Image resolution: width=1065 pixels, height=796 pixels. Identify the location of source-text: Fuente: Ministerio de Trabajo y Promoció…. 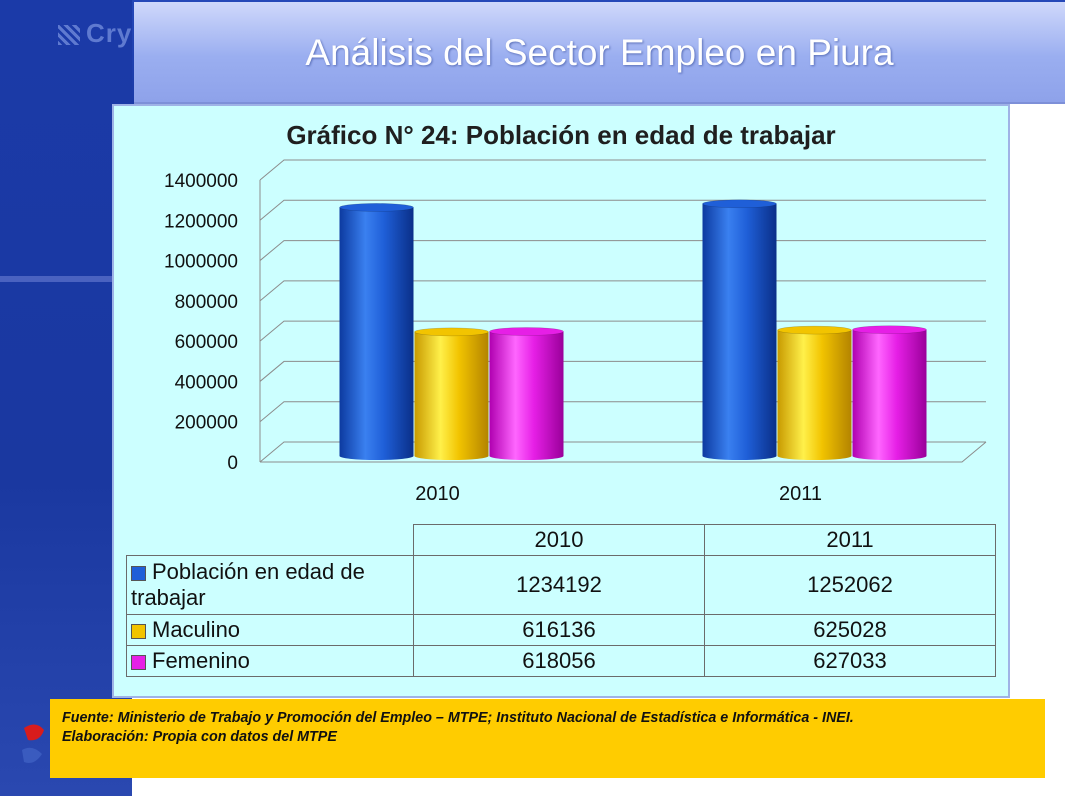
(458, 718).